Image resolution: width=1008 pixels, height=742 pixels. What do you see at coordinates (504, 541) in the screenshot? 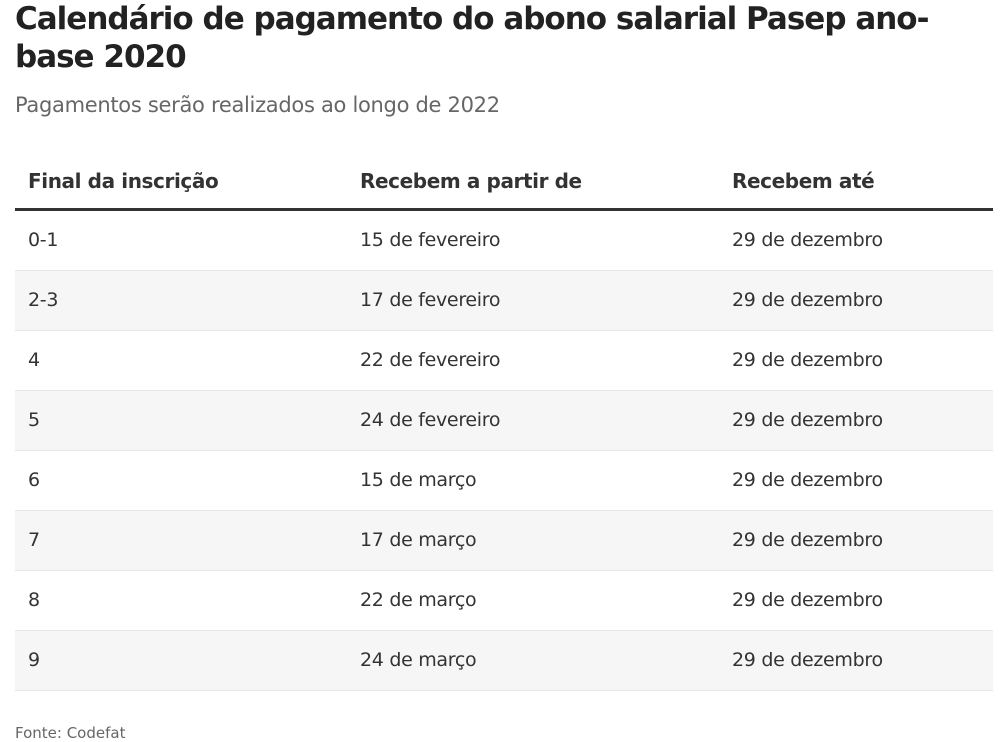
I see `table-row: 7 17 de março 29 de dezembro` at bounding box center [504, 541].